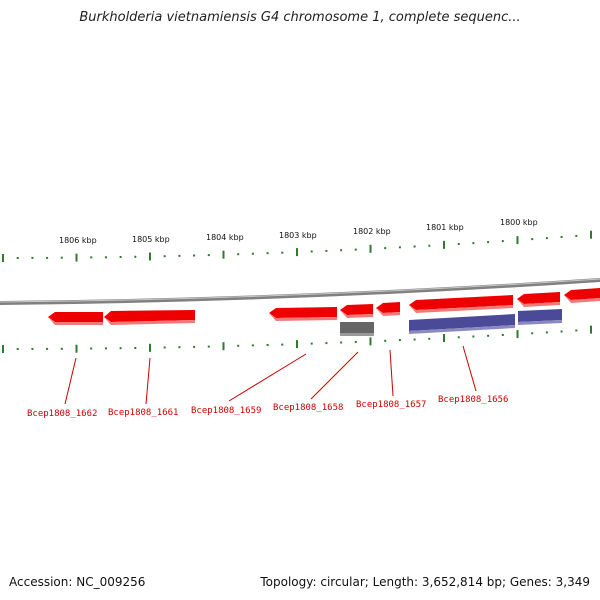  I want to click on scale-label-1802: 1802 kbp, so click(372, 231).